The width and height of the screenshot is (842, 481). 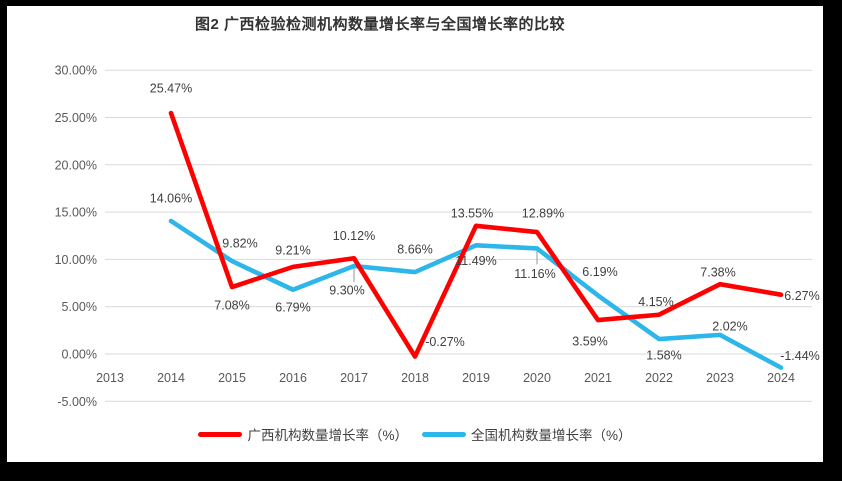 I want to click on y-tick-label: 0.00%, so click(x=79, y=355).